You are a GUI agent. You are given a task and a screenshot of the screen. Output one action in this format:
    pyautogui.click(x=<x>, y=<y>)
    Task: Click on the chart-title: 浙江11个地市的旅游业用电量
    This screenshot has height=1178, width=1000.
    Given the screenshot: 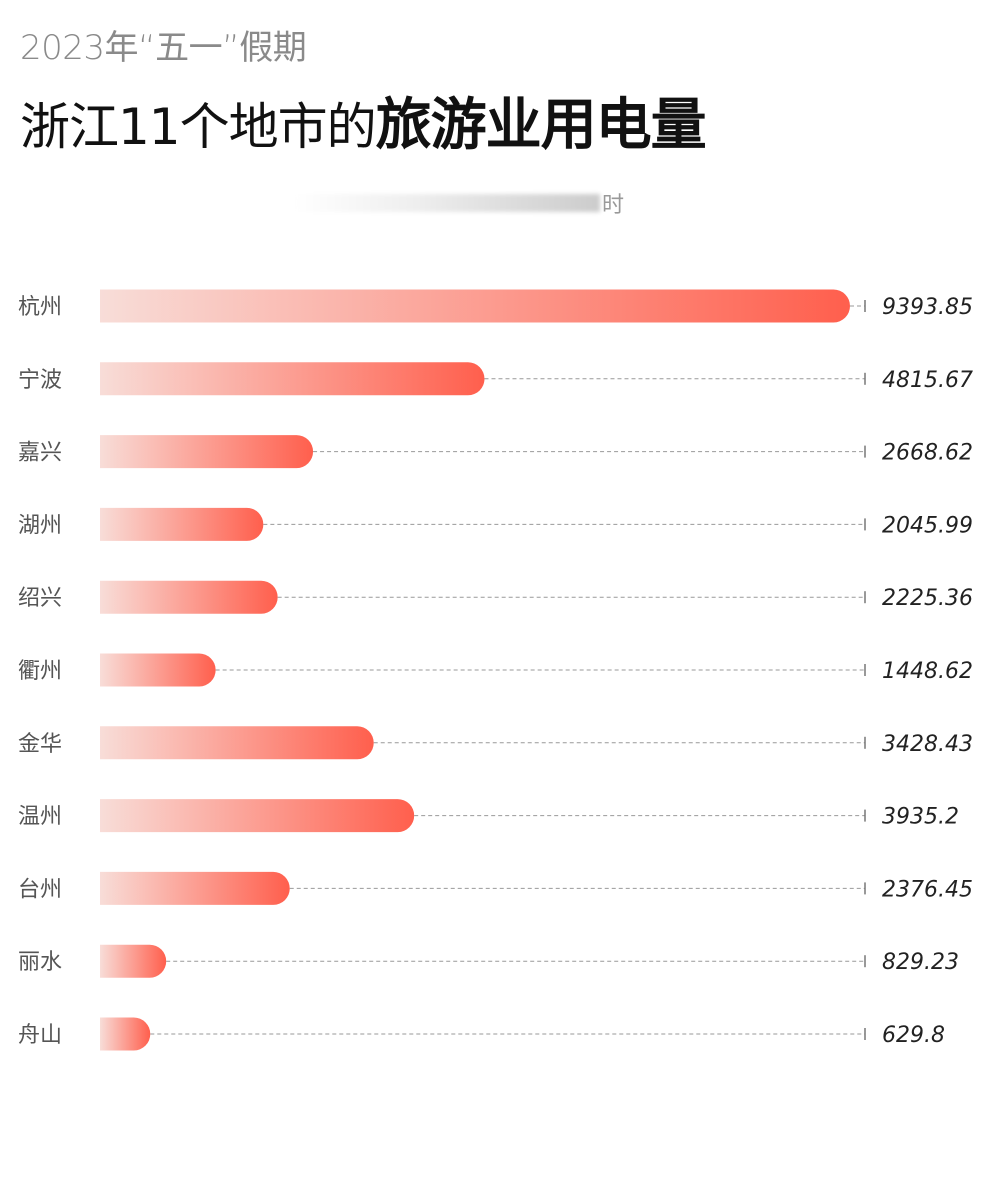 What is the action you would take?
    pyautogui.click(x=363, y=120)
    